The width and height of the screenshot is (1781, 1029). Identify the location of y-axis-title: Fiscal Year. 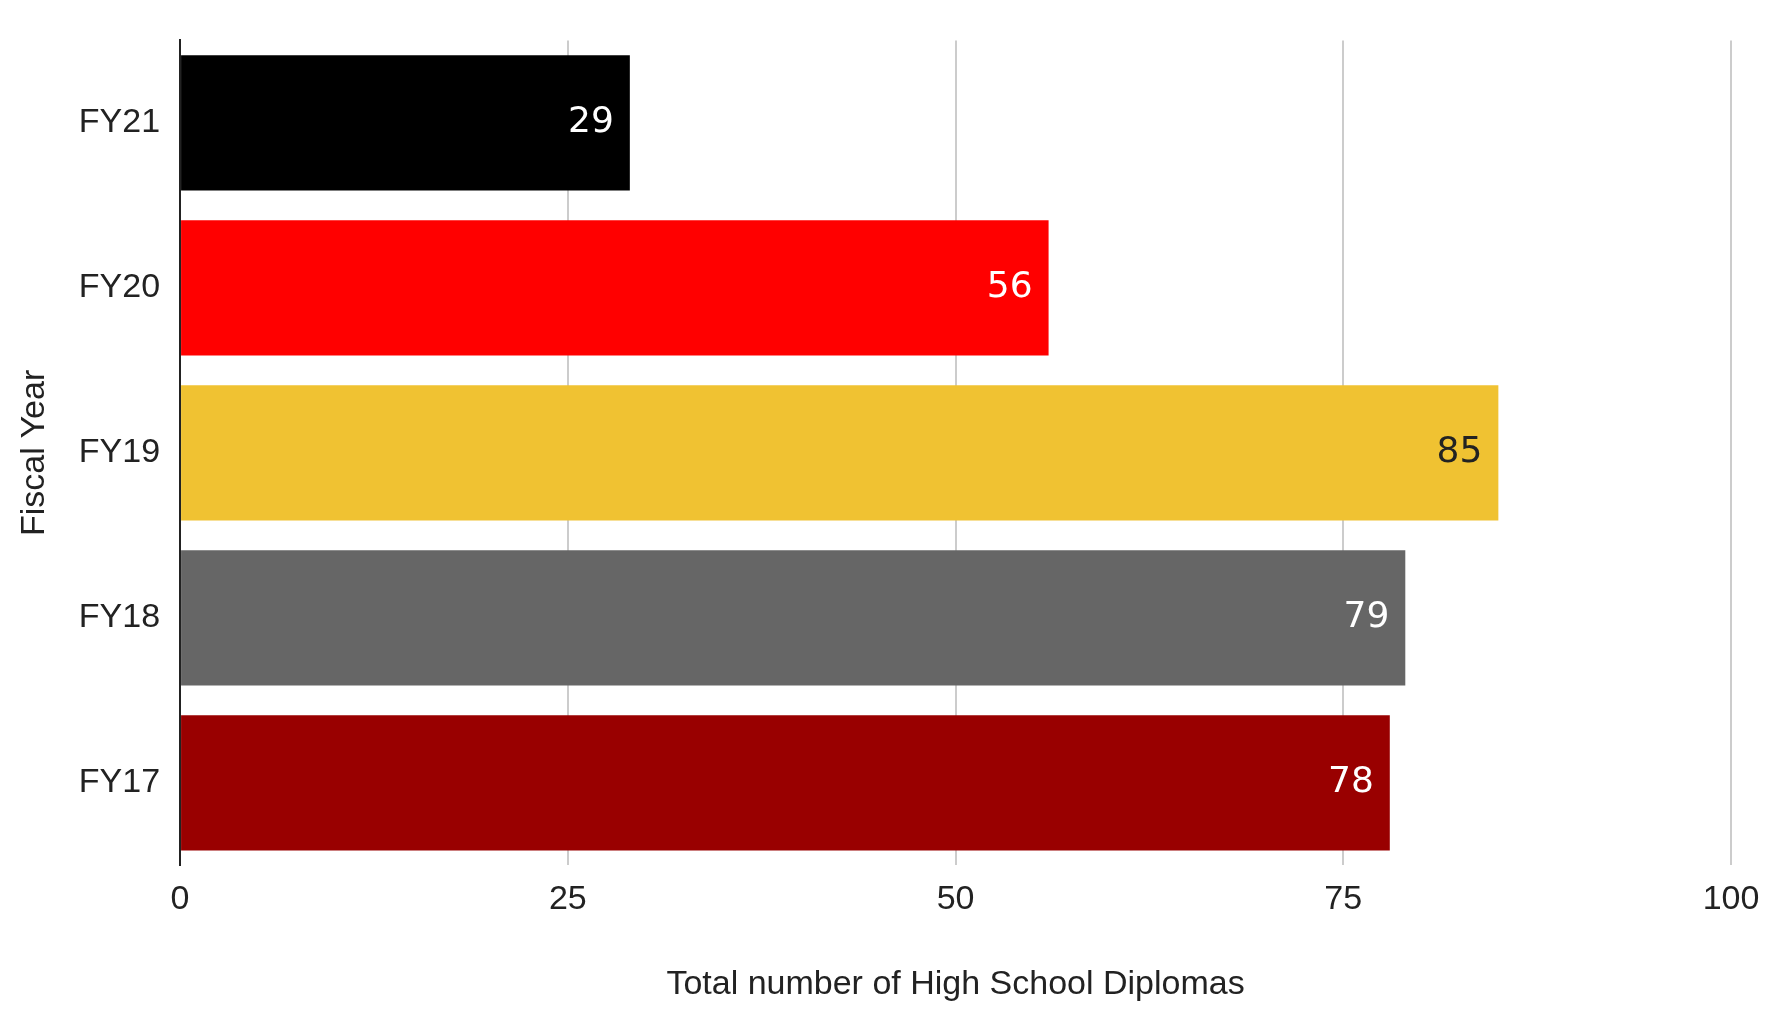
(31, 453).